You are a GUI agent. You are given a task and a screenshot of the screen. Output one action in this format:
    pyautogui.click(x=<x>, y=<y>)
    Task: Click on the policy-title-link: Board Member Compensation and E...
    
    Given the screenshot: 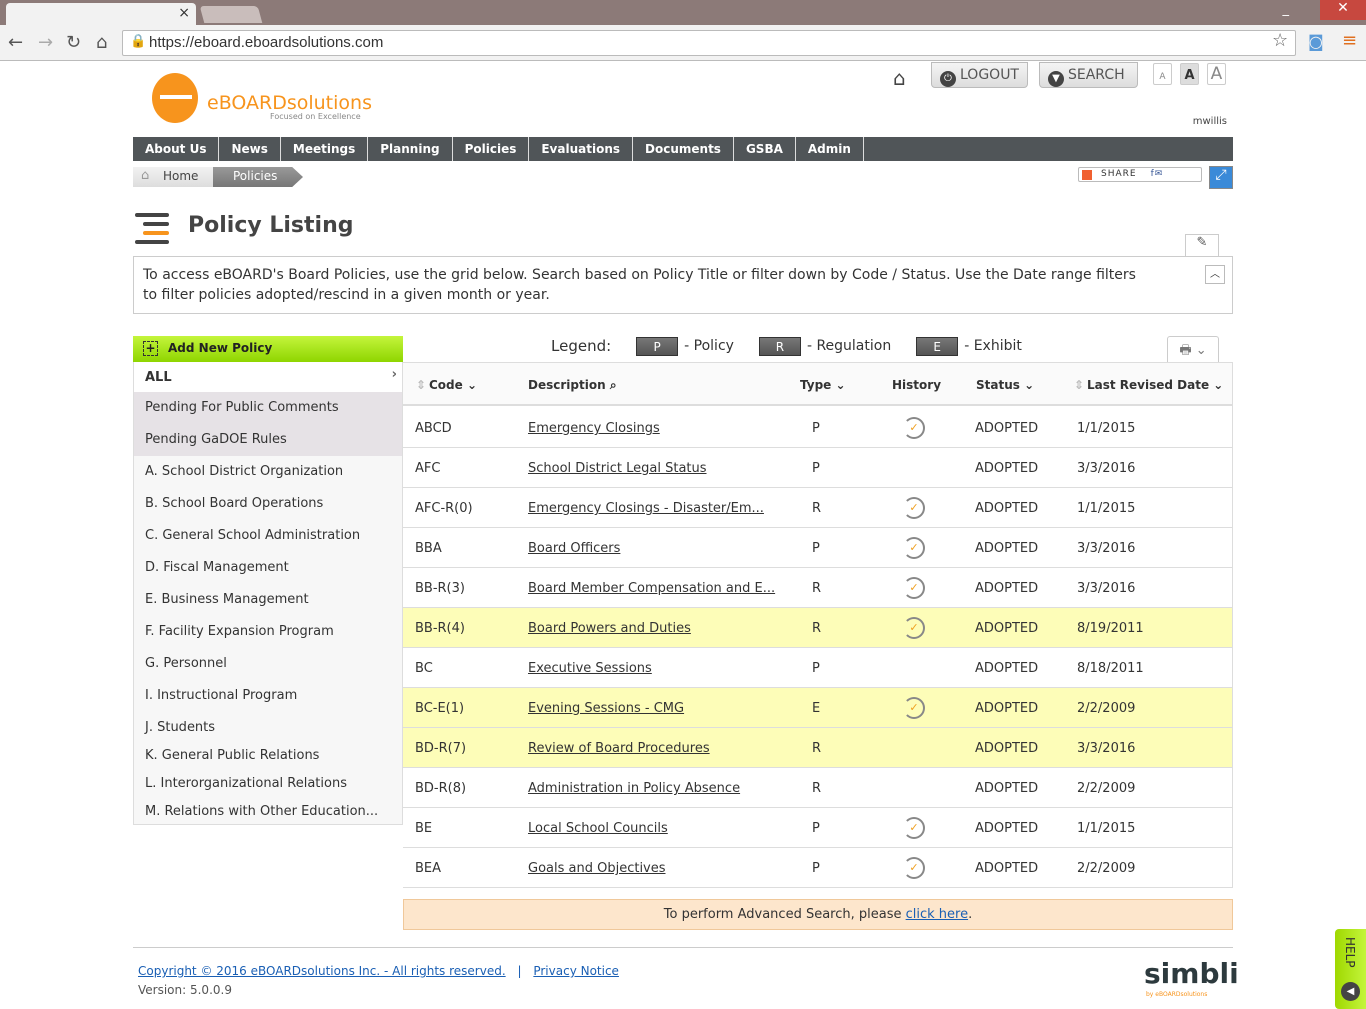 What is the action you would take?
    pyautogui.click(x=652, y=588)
    